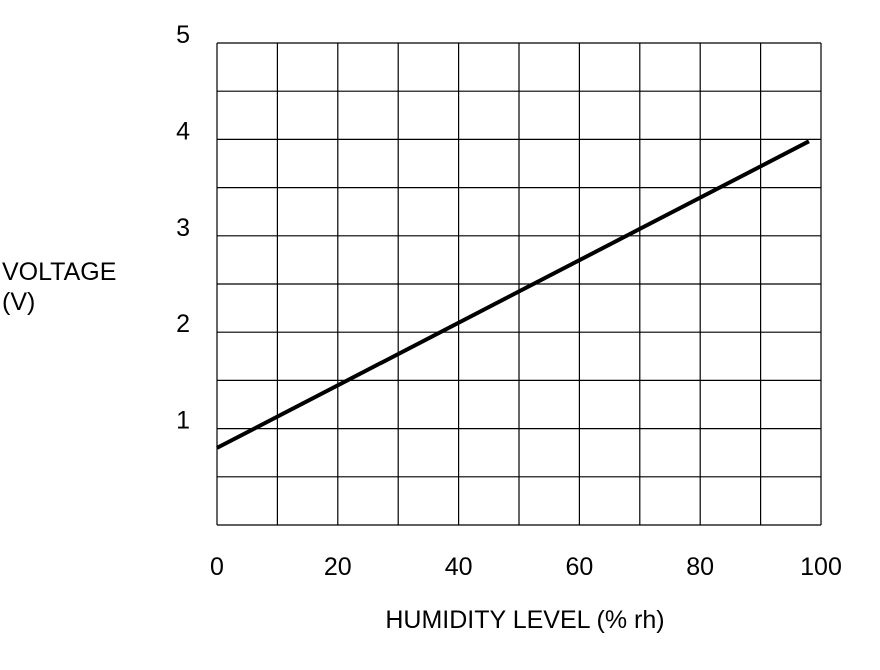 The height and width of the screenshot is (670, 880). What do you see at coordinates (524, 620) in the screenshot?
I see `x-axis-title: HUMIDITY LEVEL (% rh)` at bounding box center [524, 620].